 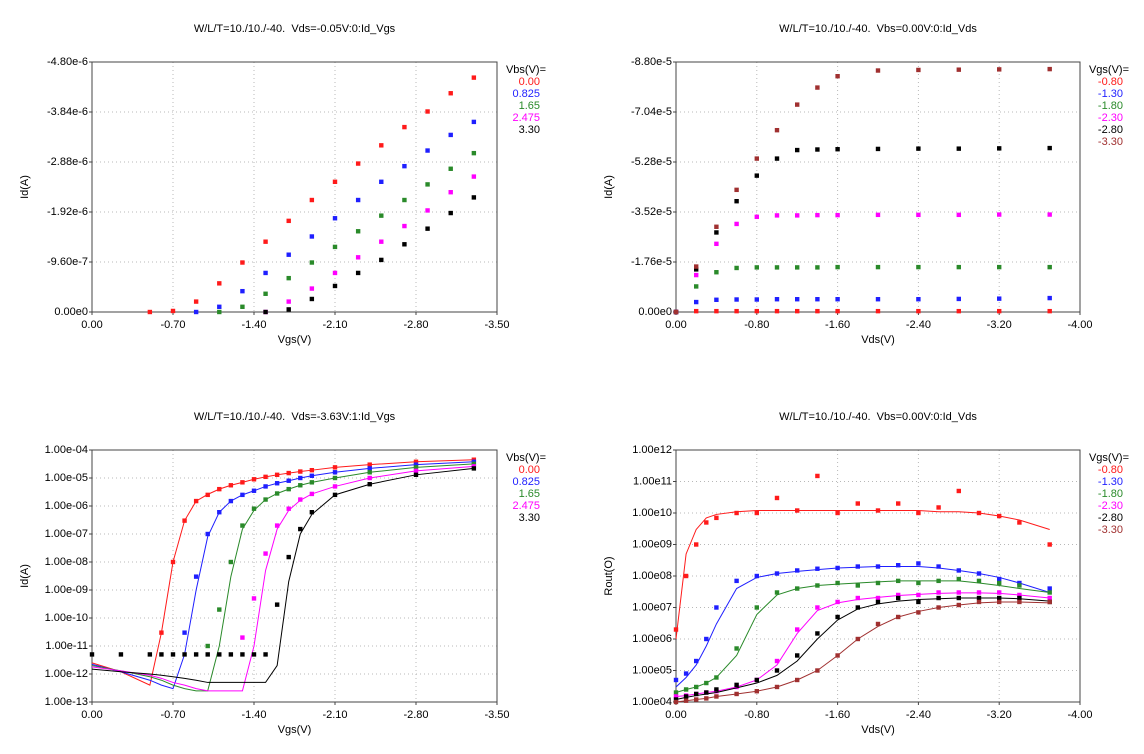 What do you see at coordinates (651, 212) in the screenshot?
I see `y-tick-label: -3.52e-5` at bounding box center [651, 212].